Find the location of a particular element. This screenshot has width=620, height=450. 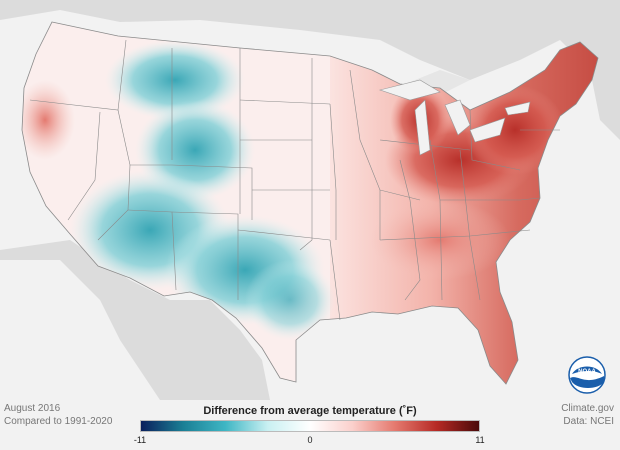

footer-right: Climate.gov Data: NCEI is located at coordinates (587, 415).